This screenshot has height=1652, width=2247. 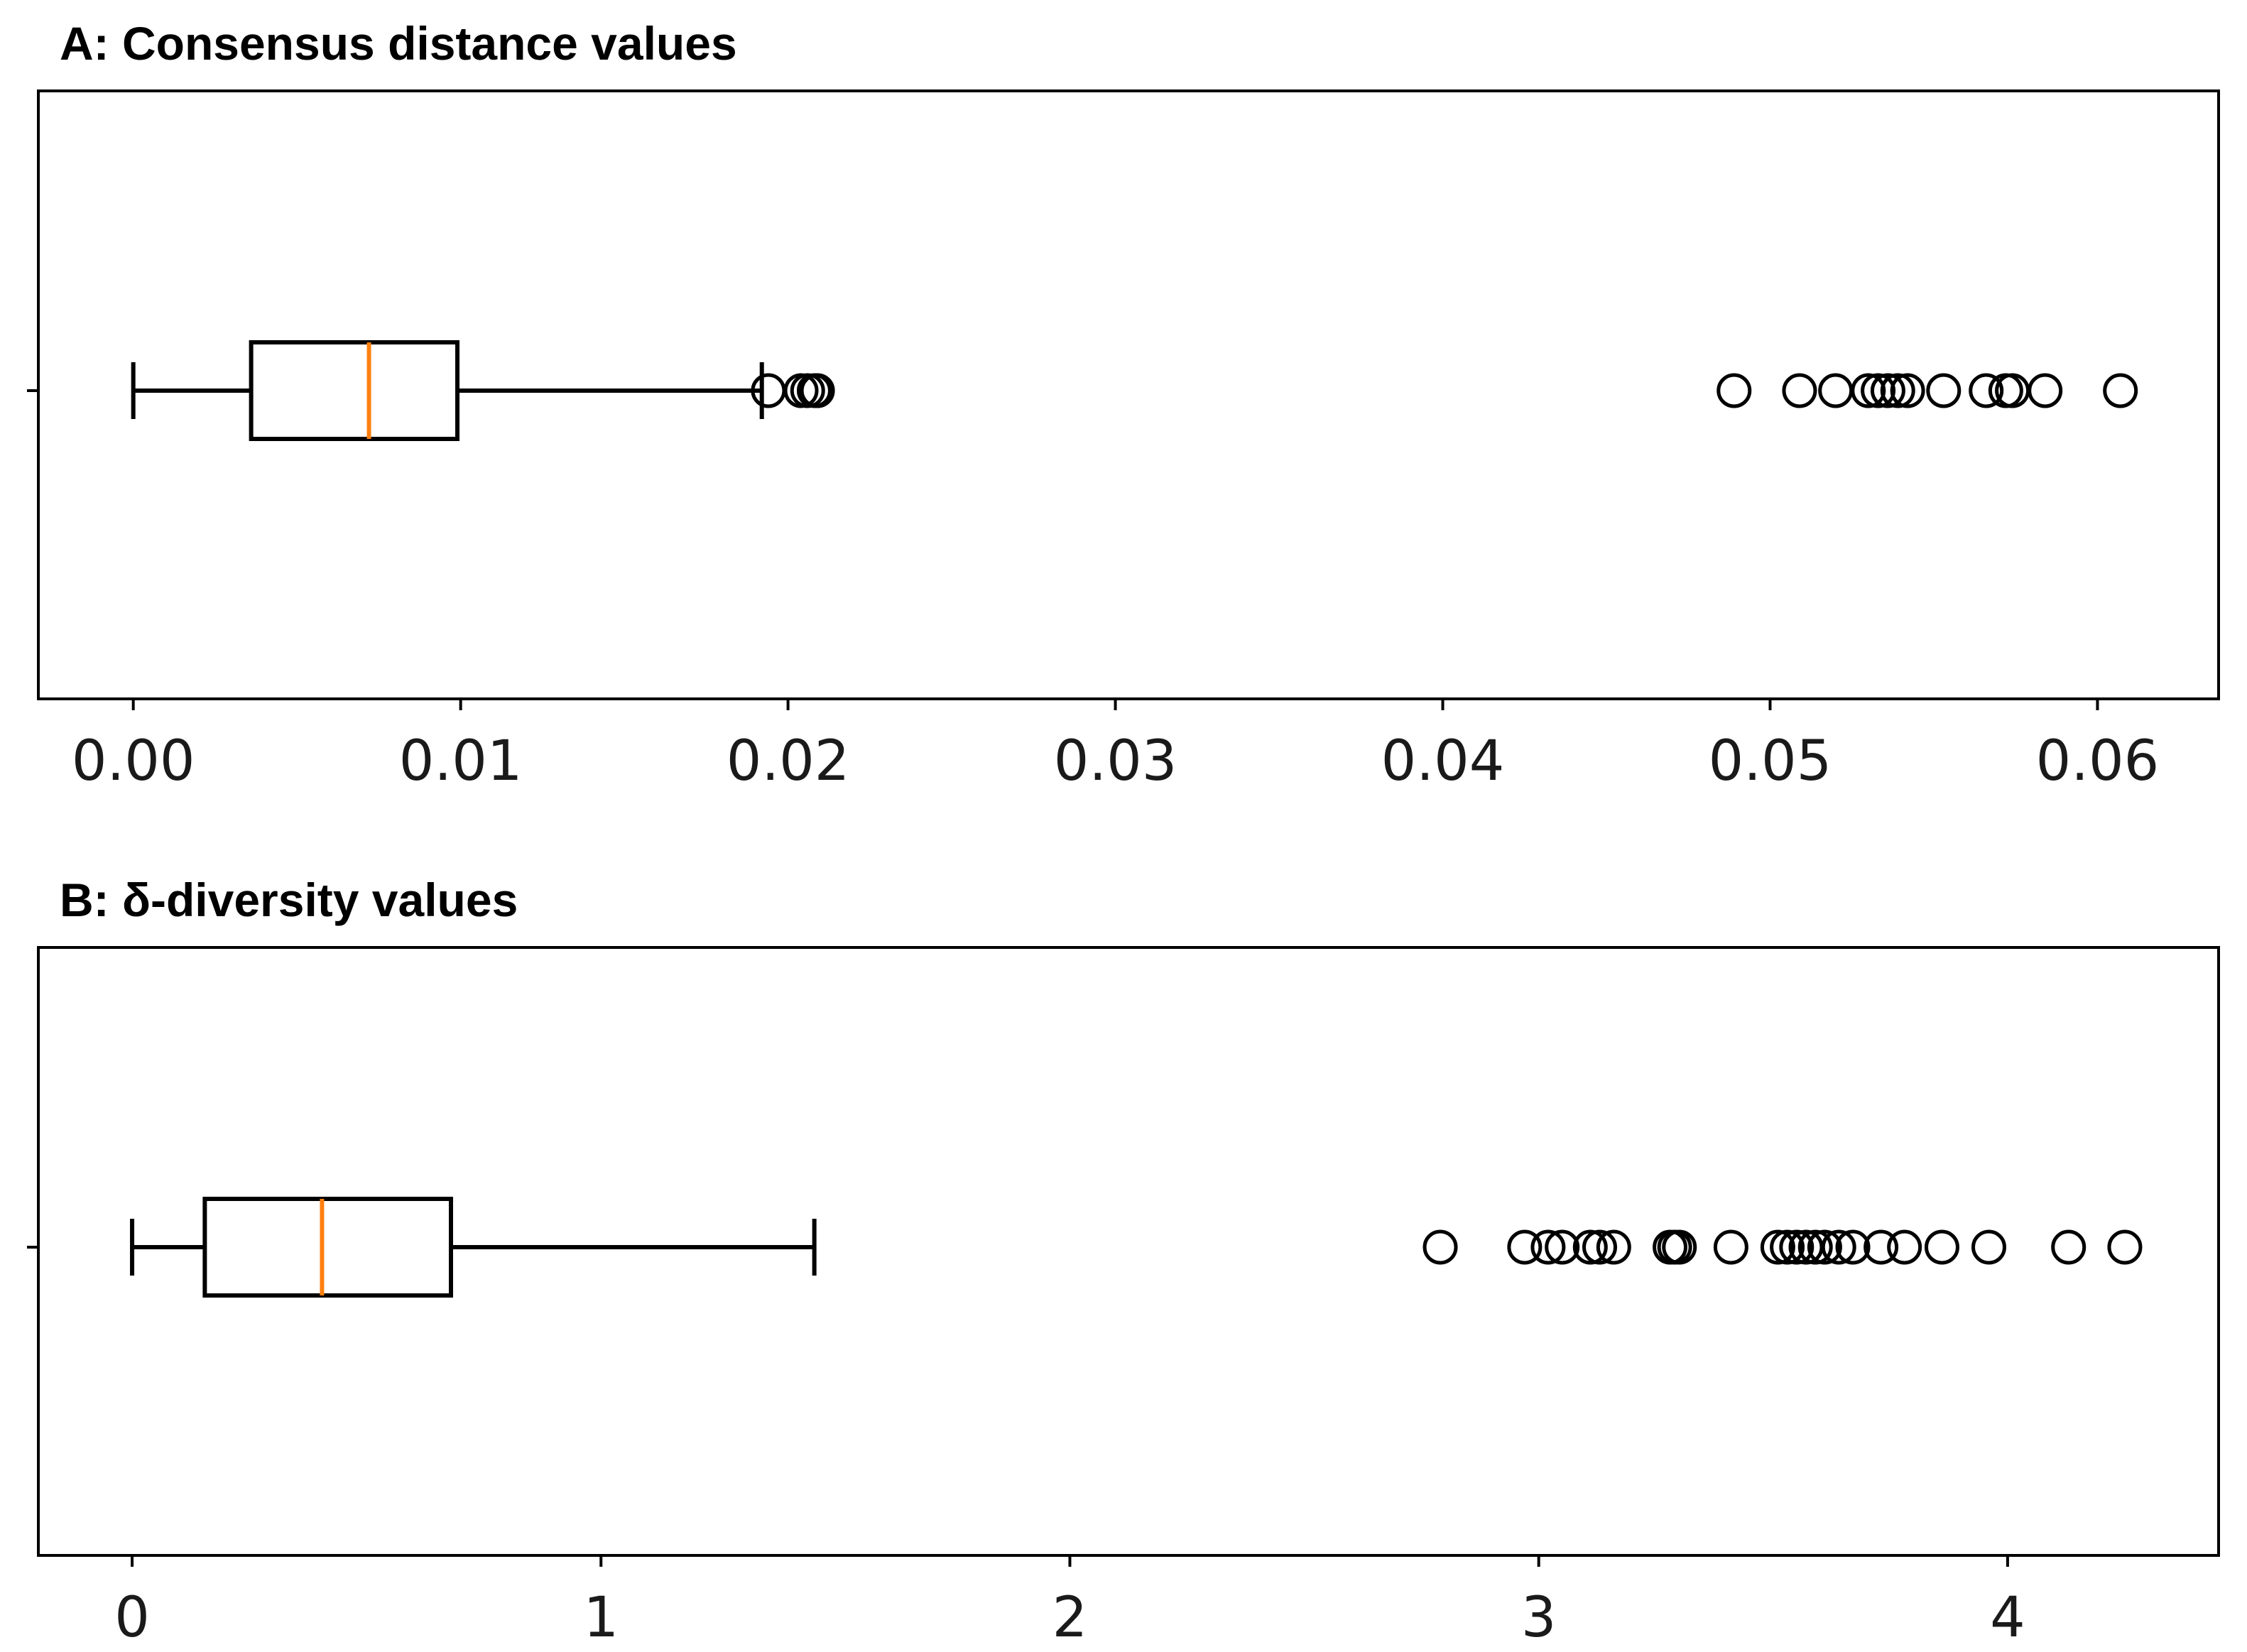 I want to click on panel-b-x-tick-label-4: 4, so click(x=2008, y=1618).